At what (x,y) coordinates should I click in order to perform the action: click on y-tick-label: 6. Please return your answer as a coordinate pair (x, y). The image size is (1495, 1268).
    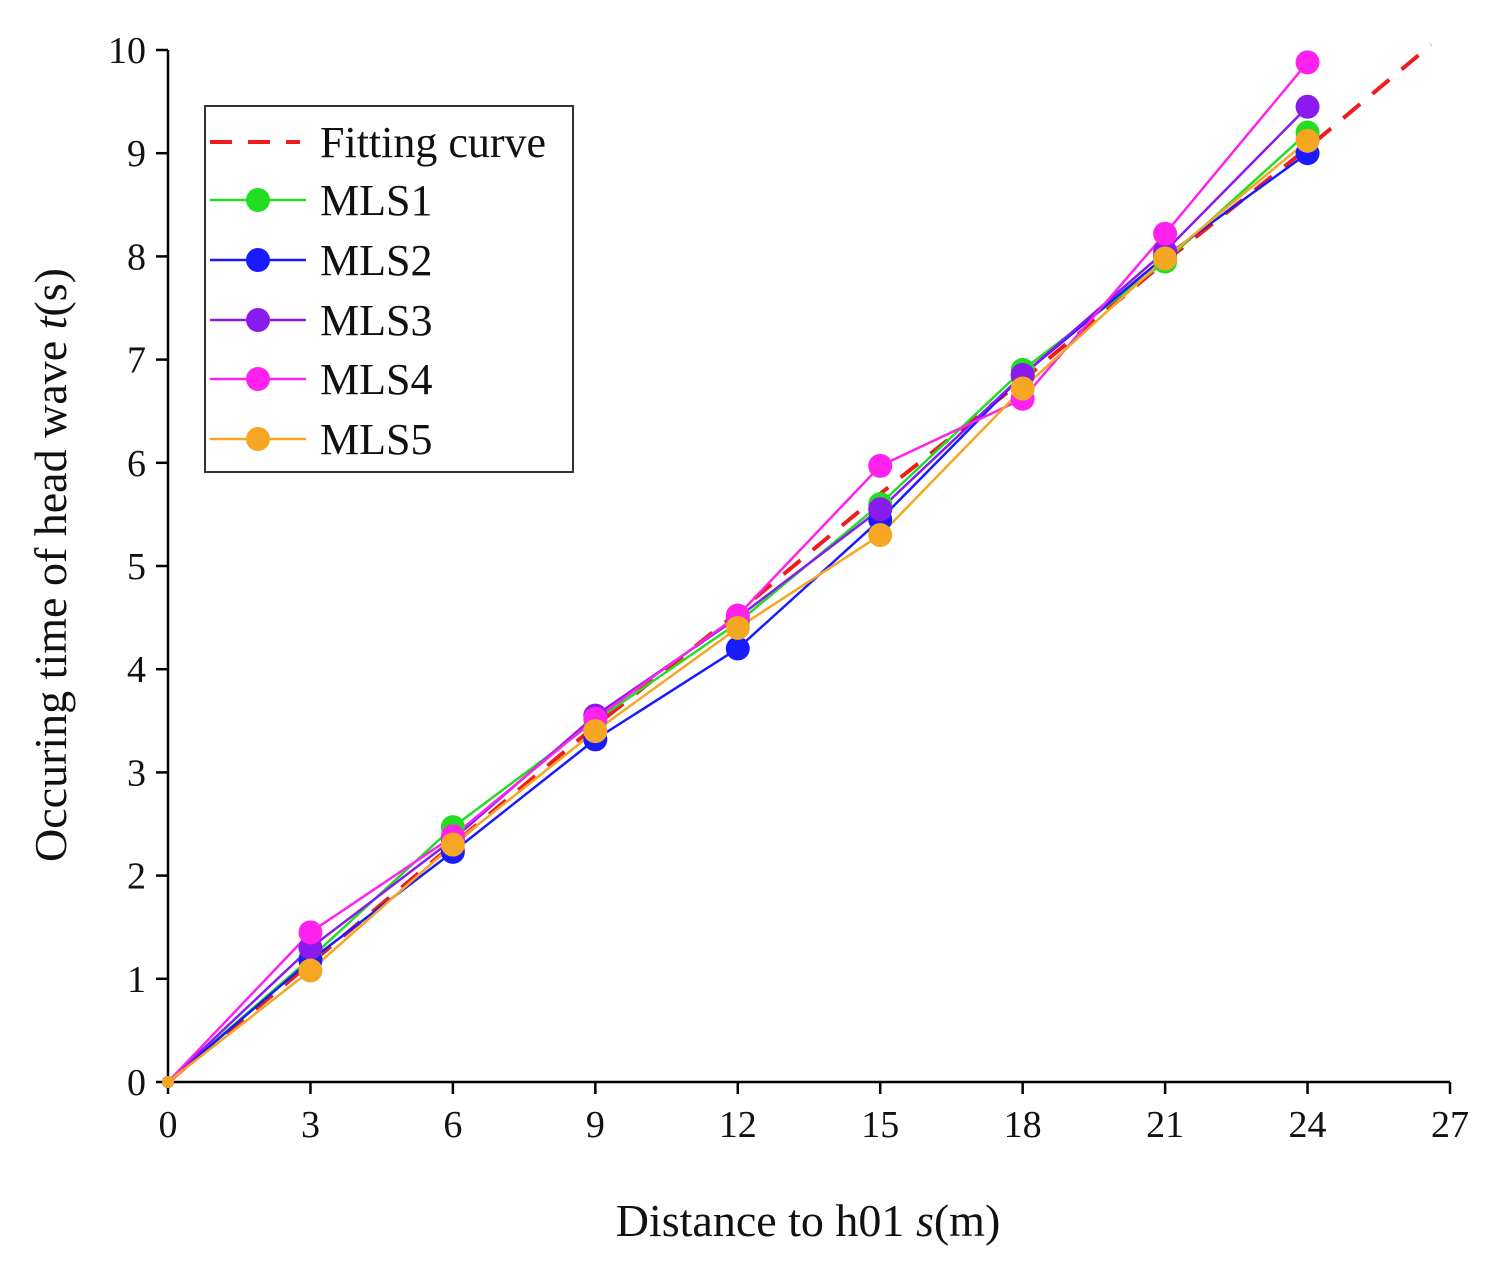
    Looking at the image, I should click on (136, 464).